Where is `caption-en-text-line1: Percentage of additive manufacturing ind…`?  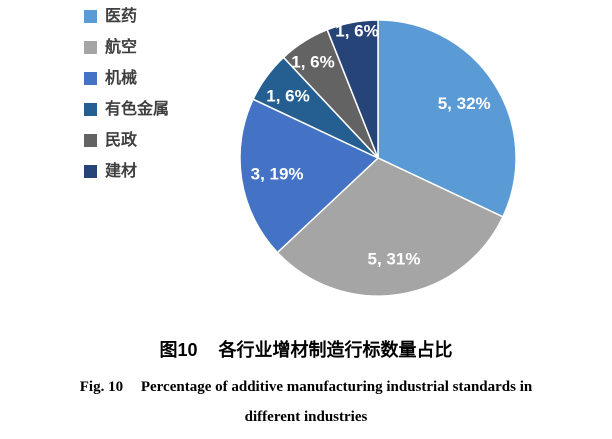
caption-en-text-line1: Percentage of additive manufacturing ind… is located at coordinates (336, 387).